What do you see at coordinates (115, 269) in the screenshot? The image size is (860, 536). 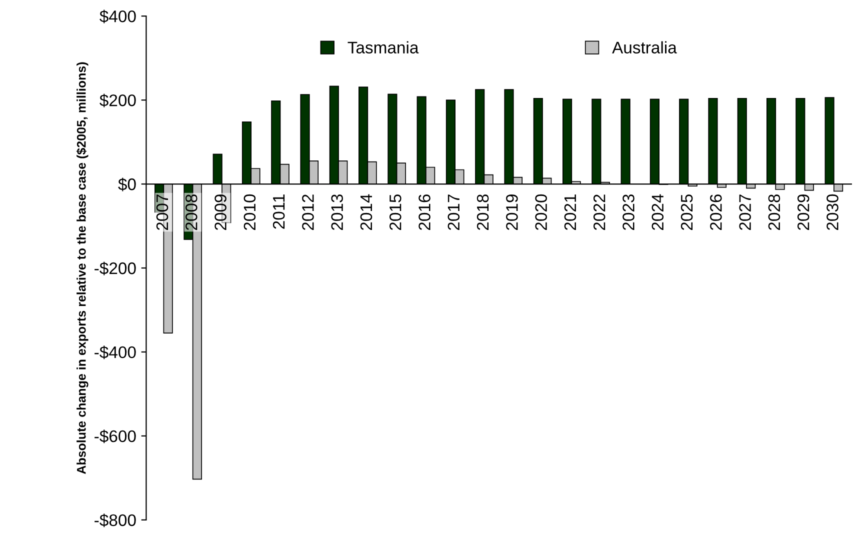 I see `y-tick-label: -$200` at bounding box center [115, 269].